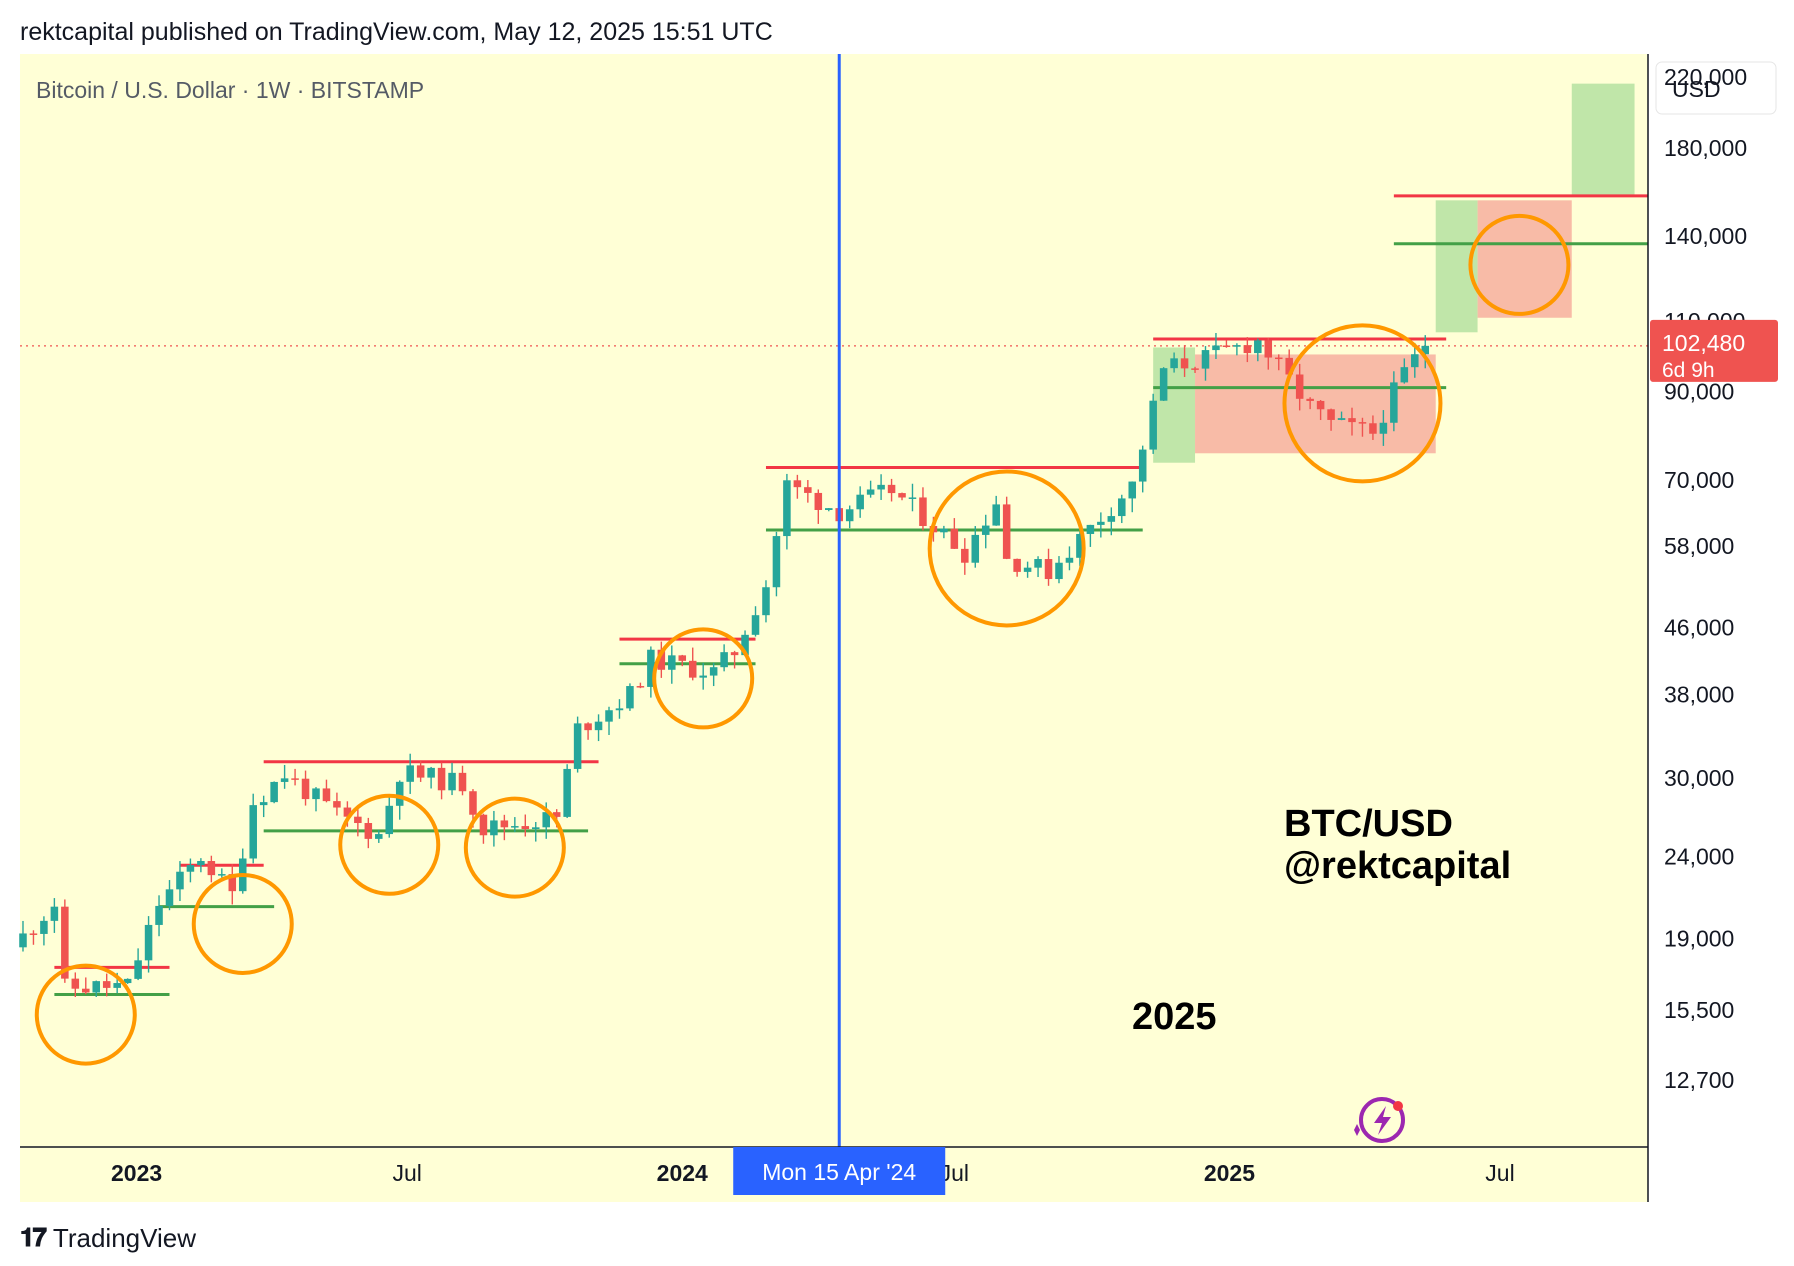 The width and height of the screenshot is (1794, 1266). Describe the element at coordinates (1699, 392) in the screenshot. I see `price-tick-4: 90,000` at that location.